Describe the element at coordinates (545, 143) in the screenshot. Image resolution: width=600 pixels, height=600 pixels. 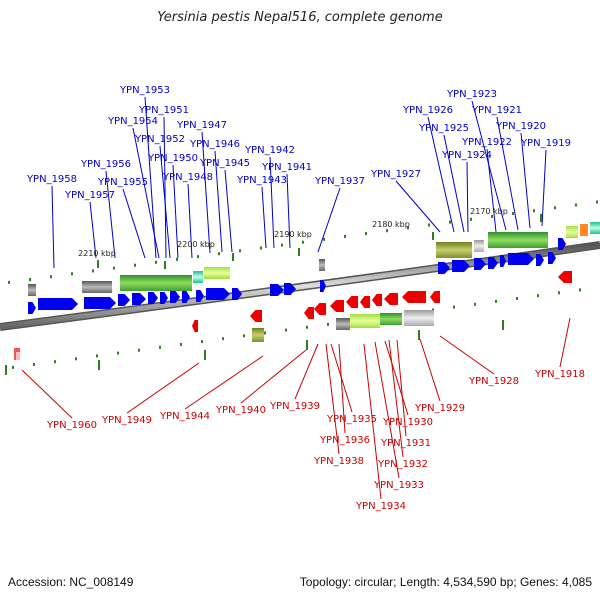
I see `forward-gene-label: YPN_1919` at that location.